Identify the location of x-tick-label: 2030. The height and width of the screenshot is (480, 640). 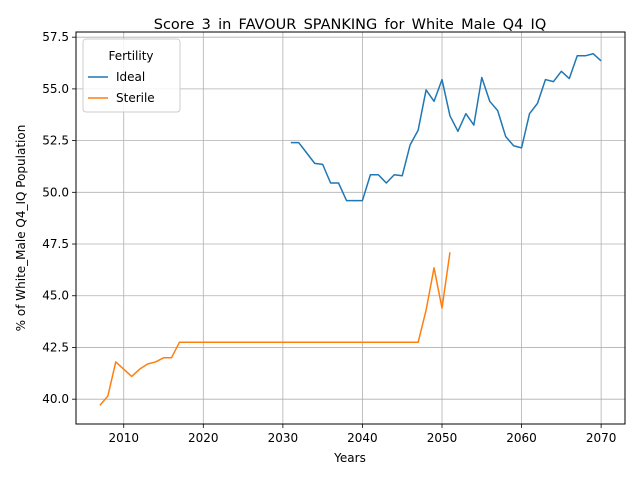
(283, 438).